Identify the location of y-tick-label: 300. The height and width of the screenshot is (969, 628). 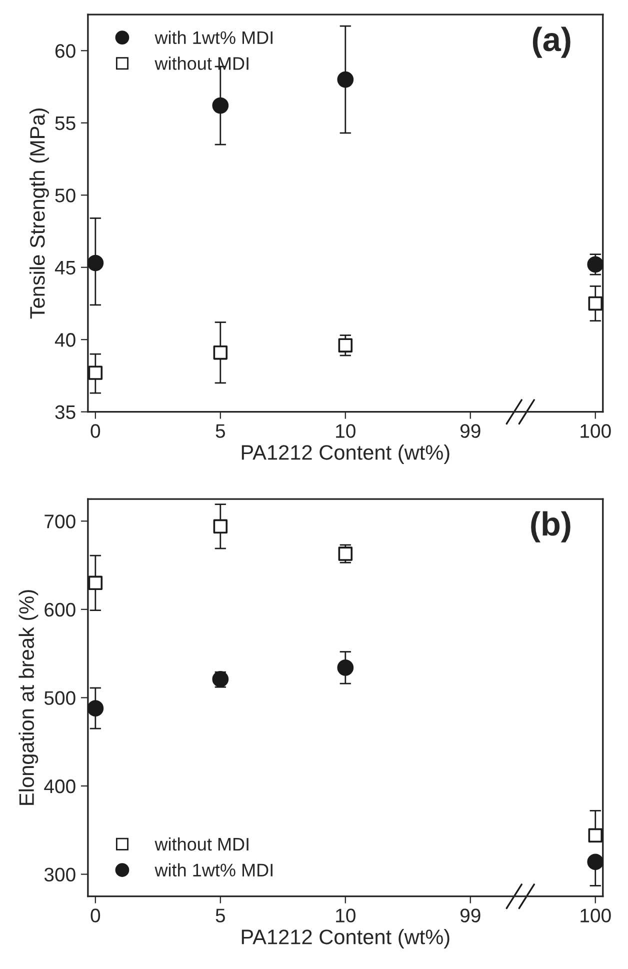
(60, 875).